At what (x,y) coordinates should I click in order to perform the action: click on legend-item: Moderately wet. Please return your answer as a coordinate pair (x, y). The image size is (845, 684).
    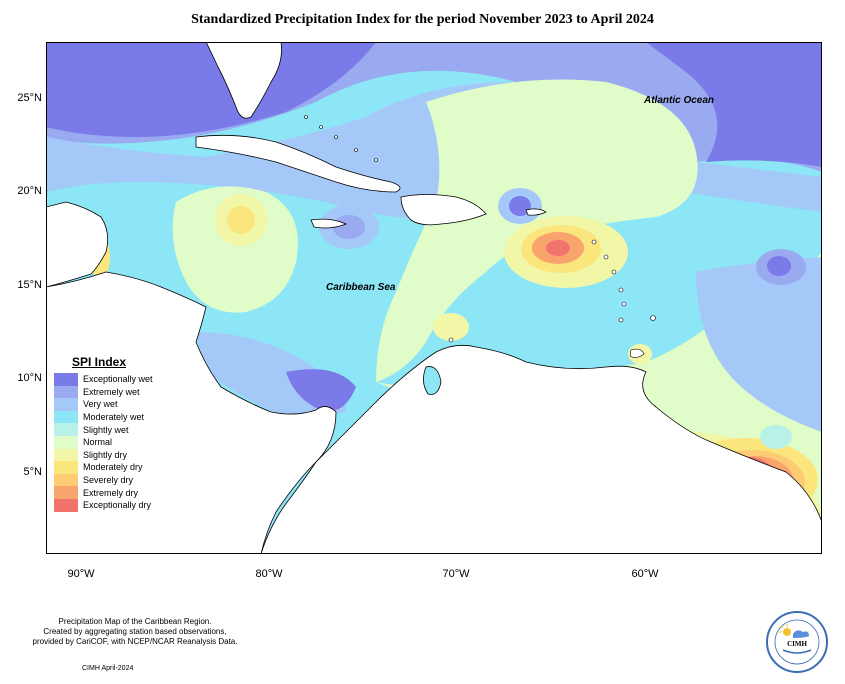
    Looking at the image, I should click on (103, 417).